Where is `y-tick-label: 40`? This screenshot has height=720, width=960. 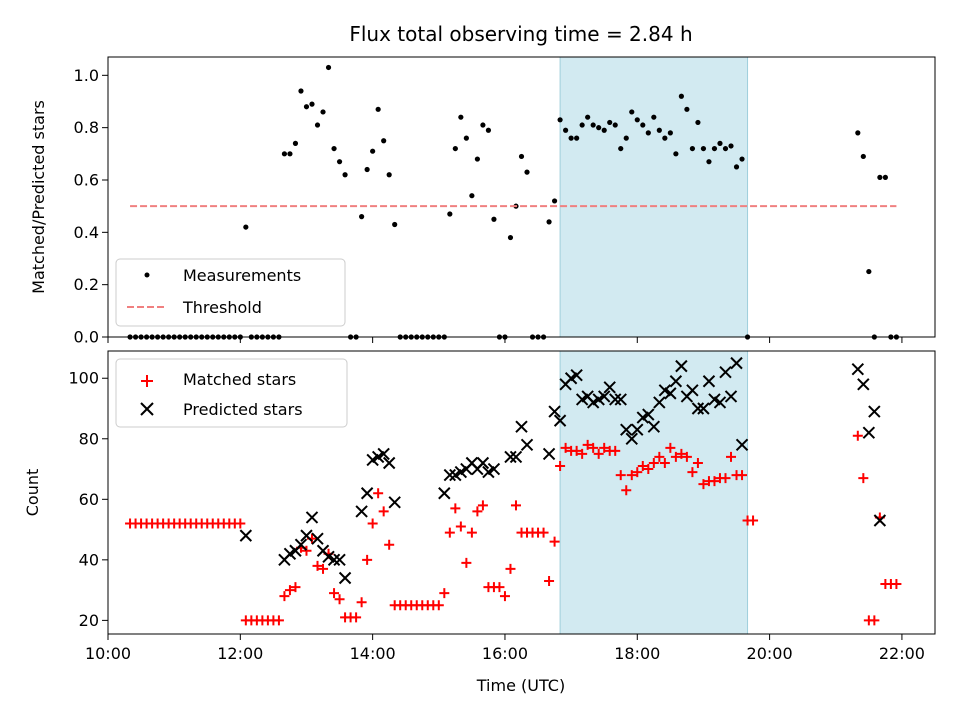 y-tick-label: 40 is located at coordinates (89, 559).